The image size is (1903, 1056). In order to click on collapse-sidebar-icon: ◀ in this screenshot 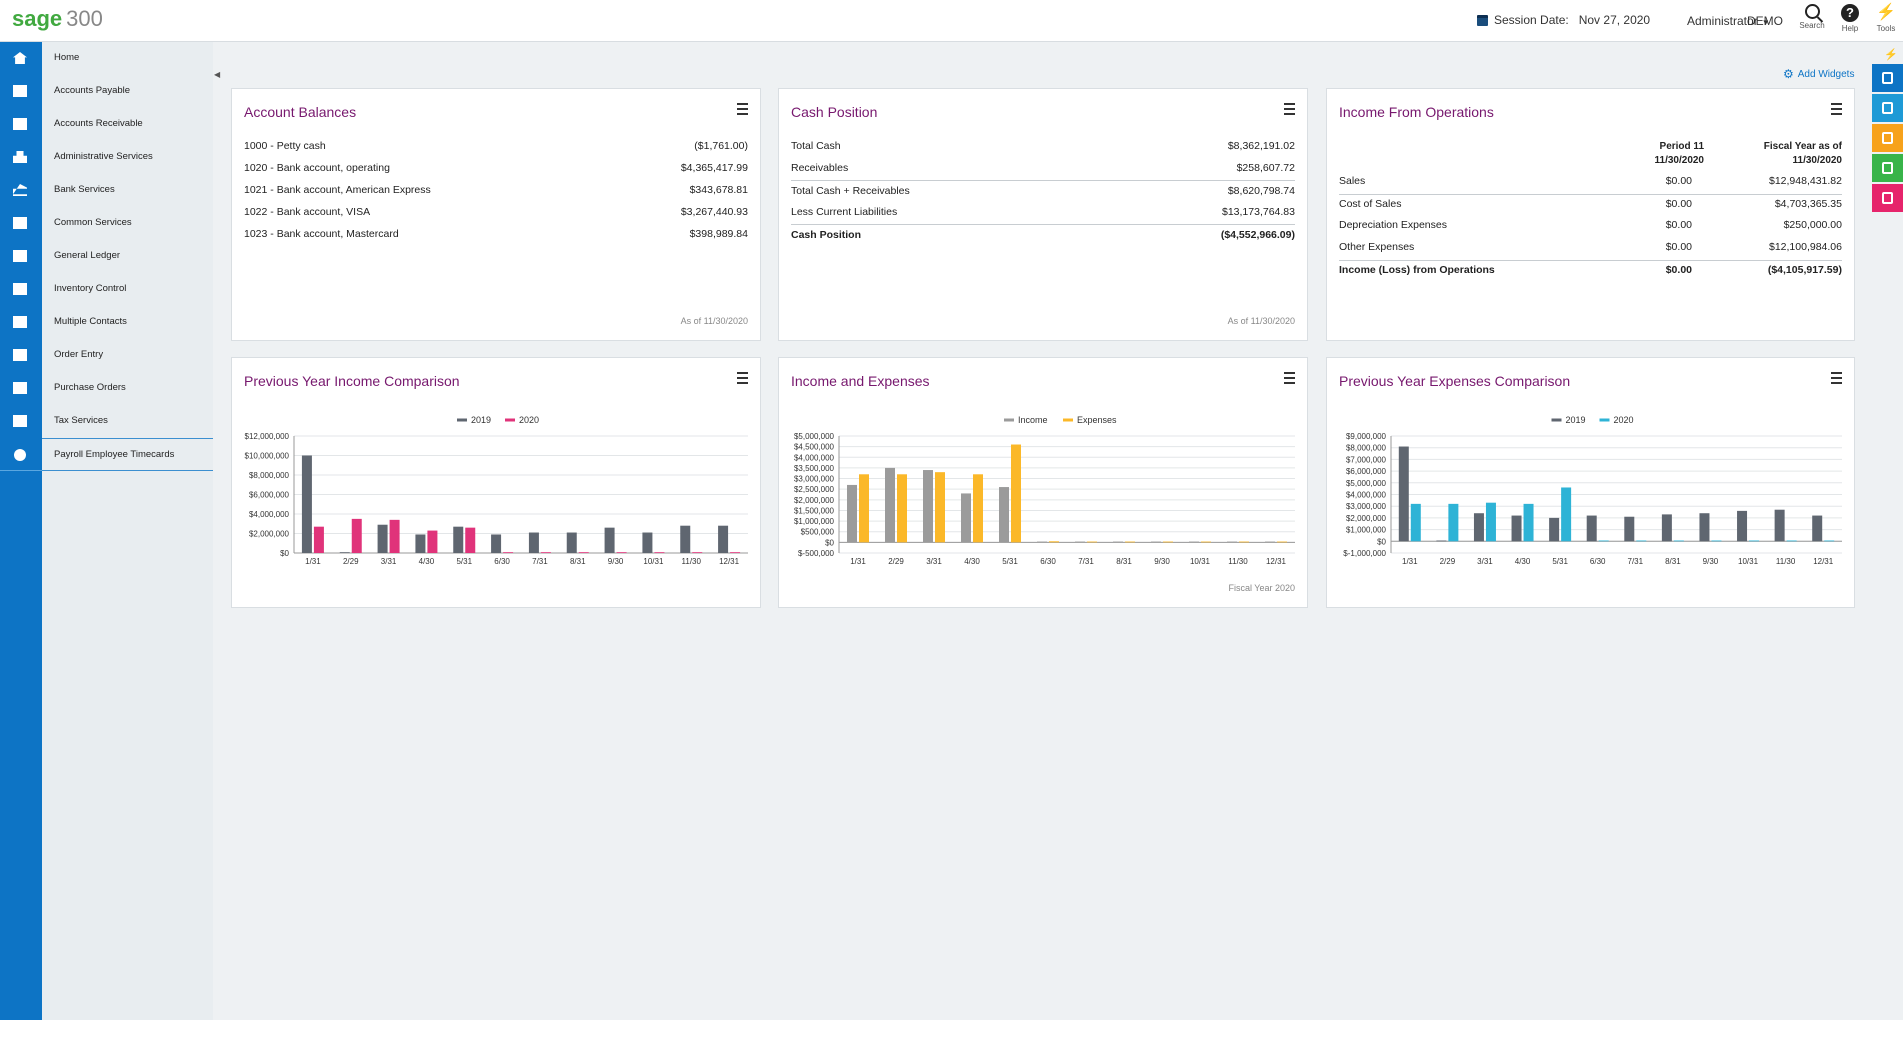, I will do `click(217, 74)`.